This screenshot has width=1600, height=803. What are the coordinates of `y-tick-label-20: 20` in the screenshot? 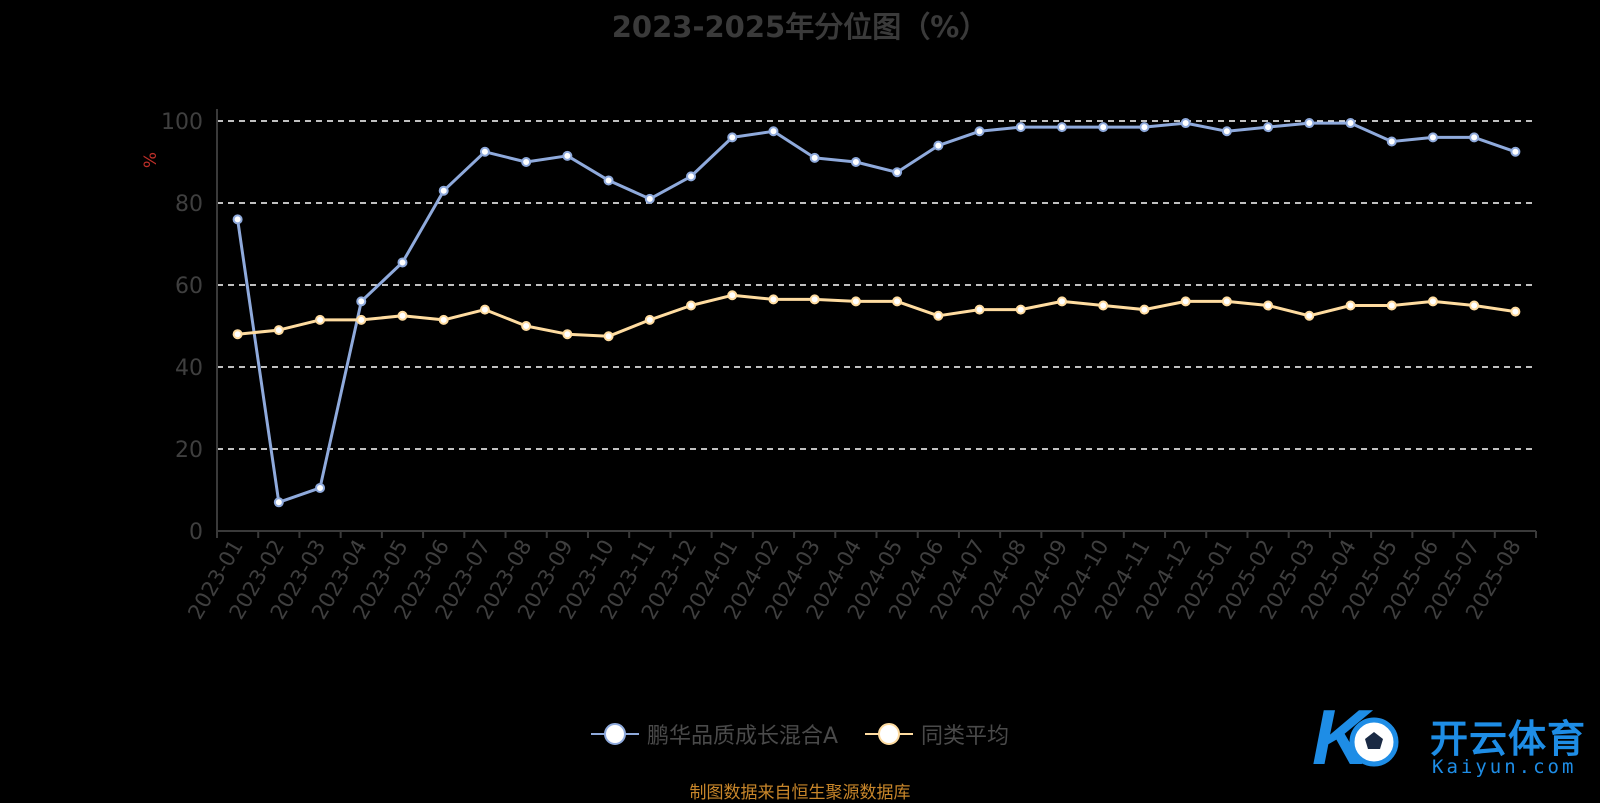 It's located at (189, 450).